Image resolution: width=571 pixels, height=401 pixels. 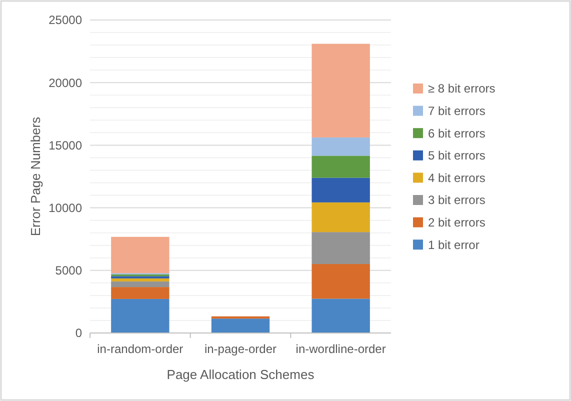 What do you see at coordinates (454, 245) in the screenshot?
I see `legend-label: 1 bit error` at bounding box center [454, 245].